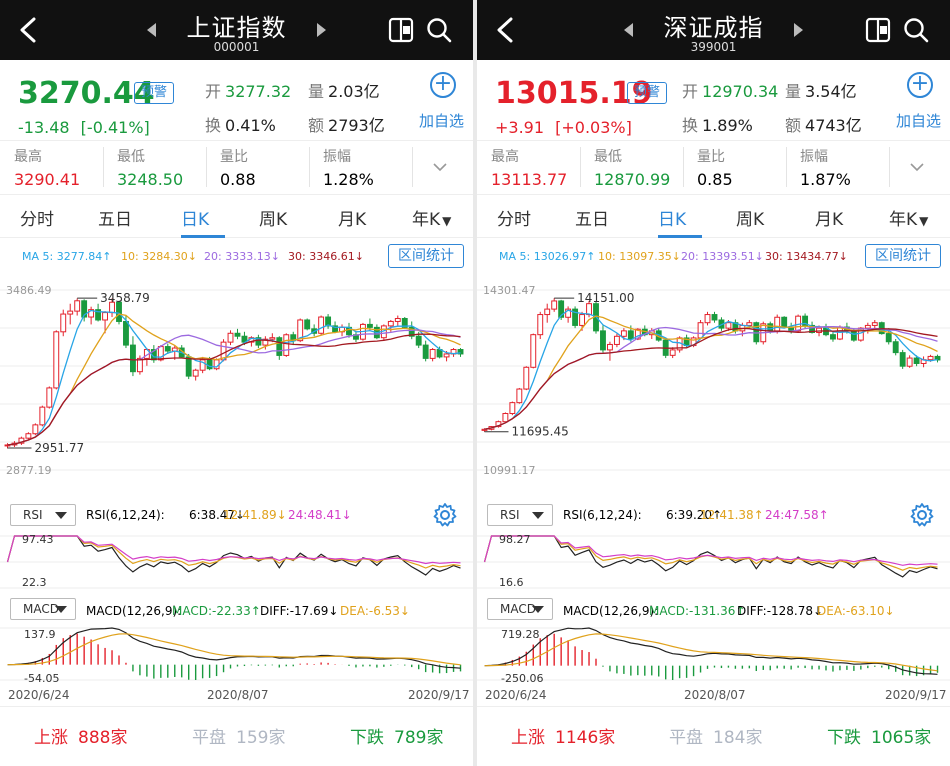  Describe the element at coordinates (39, 695) in the screenshot. I see `date-start: 2020/6/24` at that location.